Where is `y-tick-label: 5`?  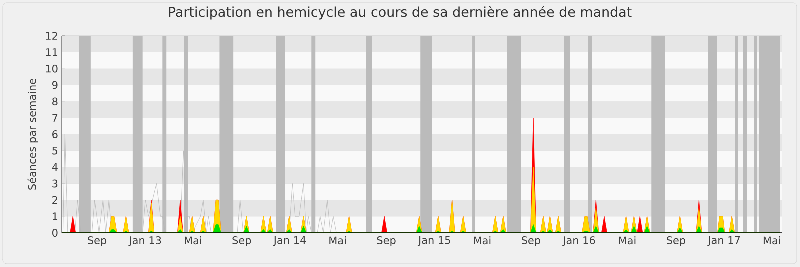
y-tick-label: 5 is located at coordinates (55, 151).